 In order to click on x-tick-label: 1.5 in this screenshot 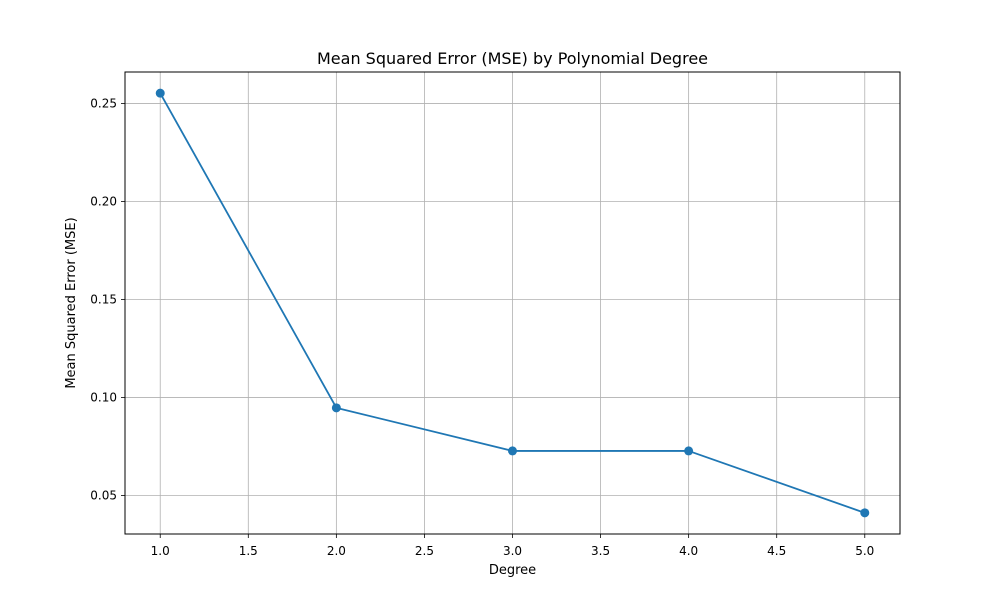, I will do `click(248, 551)`.